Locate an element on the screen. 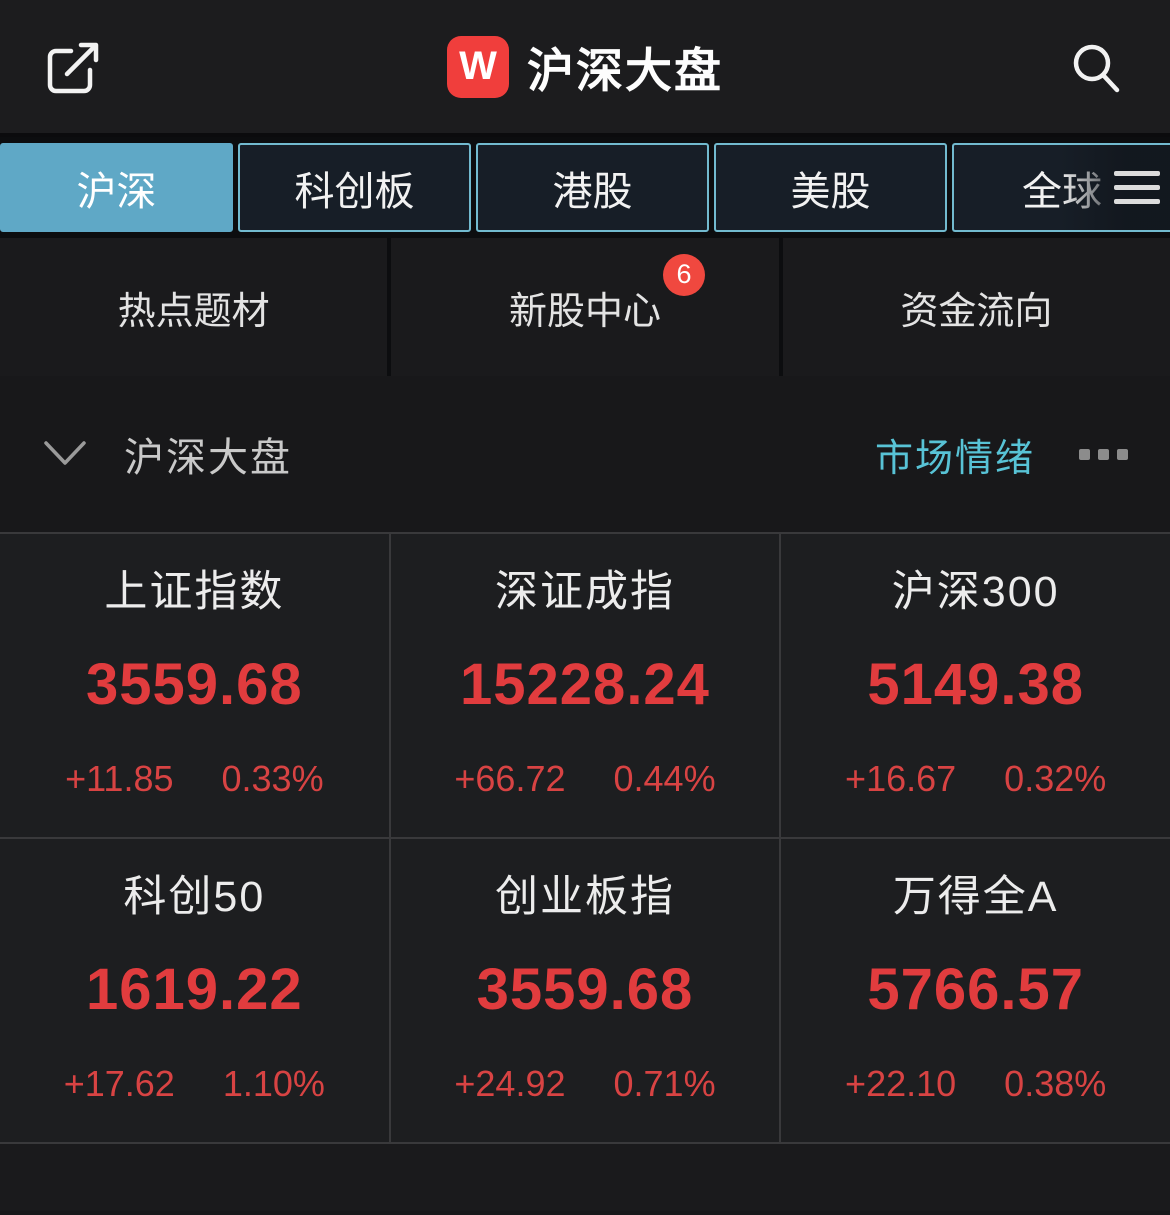  tab-kechuangban: 科创板 is located at coordinates (354, 187).